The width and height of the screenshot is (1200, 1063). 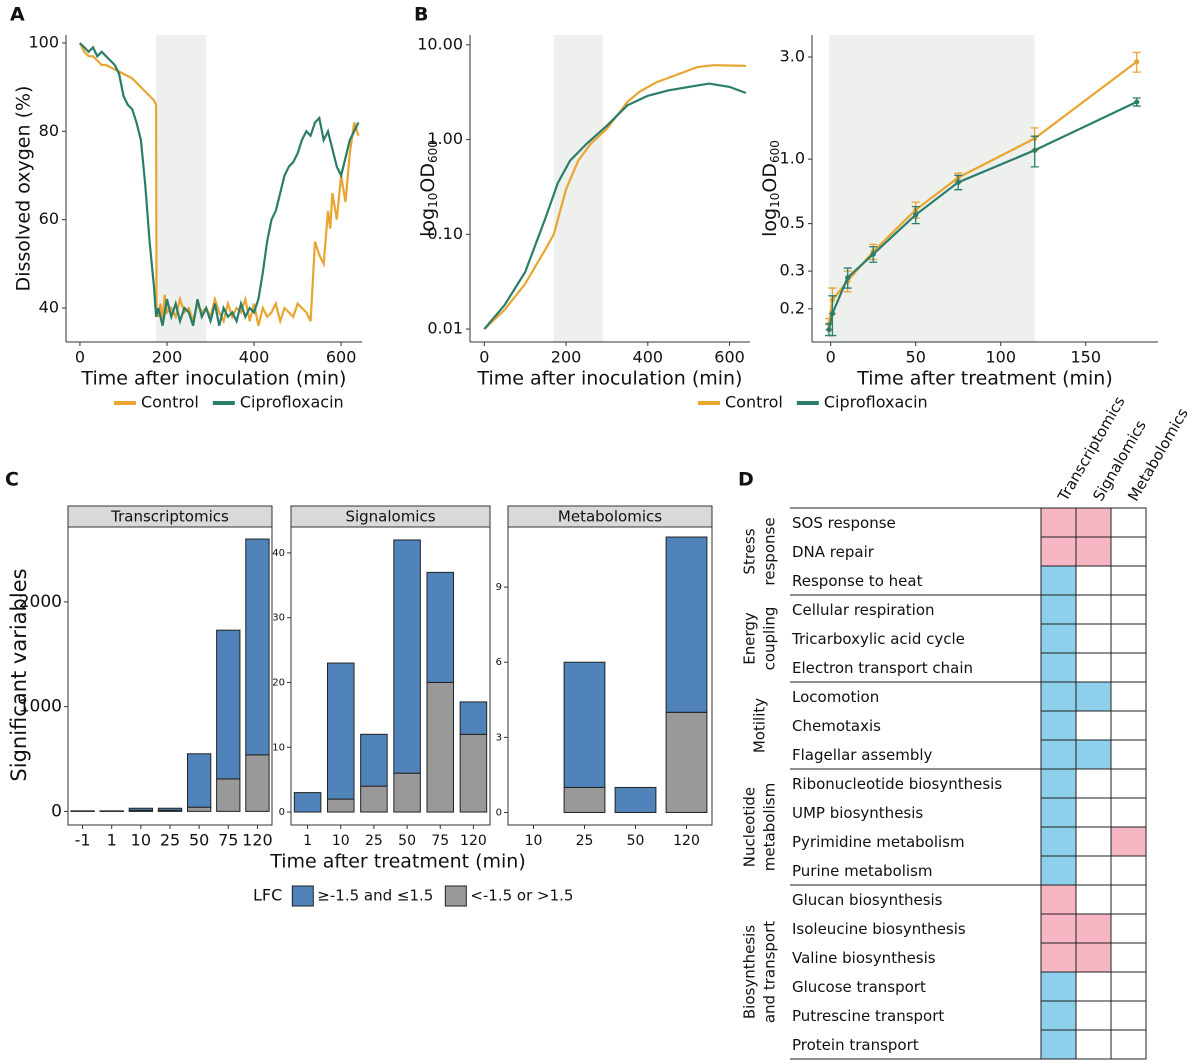 What do you see at coordinates (19, 674) in the screenshot?
I see `y-axis-label: Significant variables` at bounding box center [19, 674].